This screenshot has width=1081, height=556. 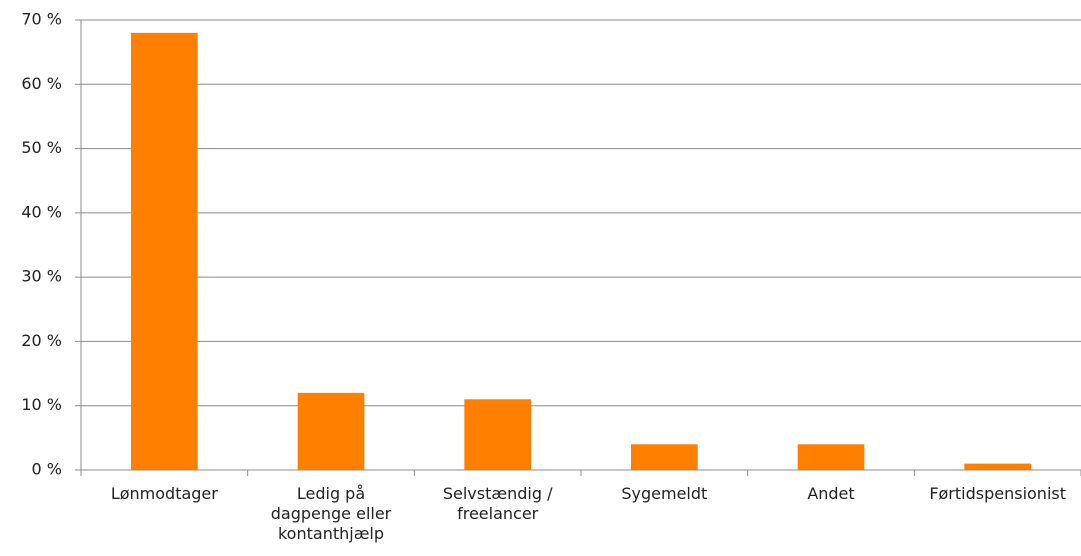 What do you see at coordinates (41, 83) in the screenshot?
I see `y-tick-label: 60 %` at bounding box center [41, 83].